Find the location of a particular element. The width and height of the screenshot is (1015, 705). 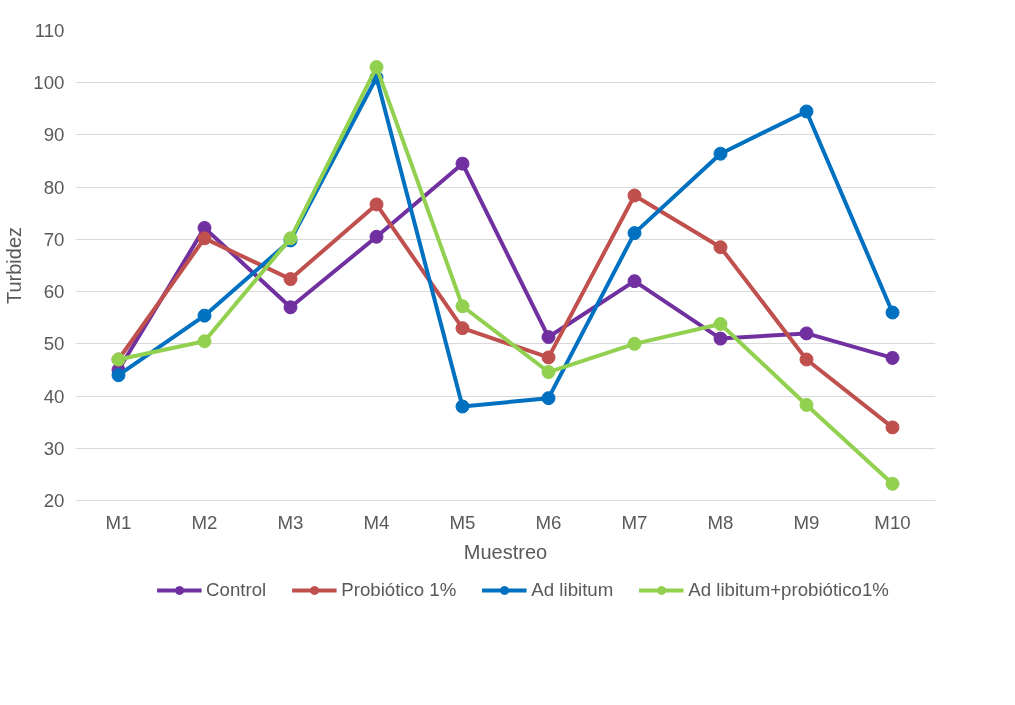

y-tick-label: 30 is located at coordinates (54, 448).